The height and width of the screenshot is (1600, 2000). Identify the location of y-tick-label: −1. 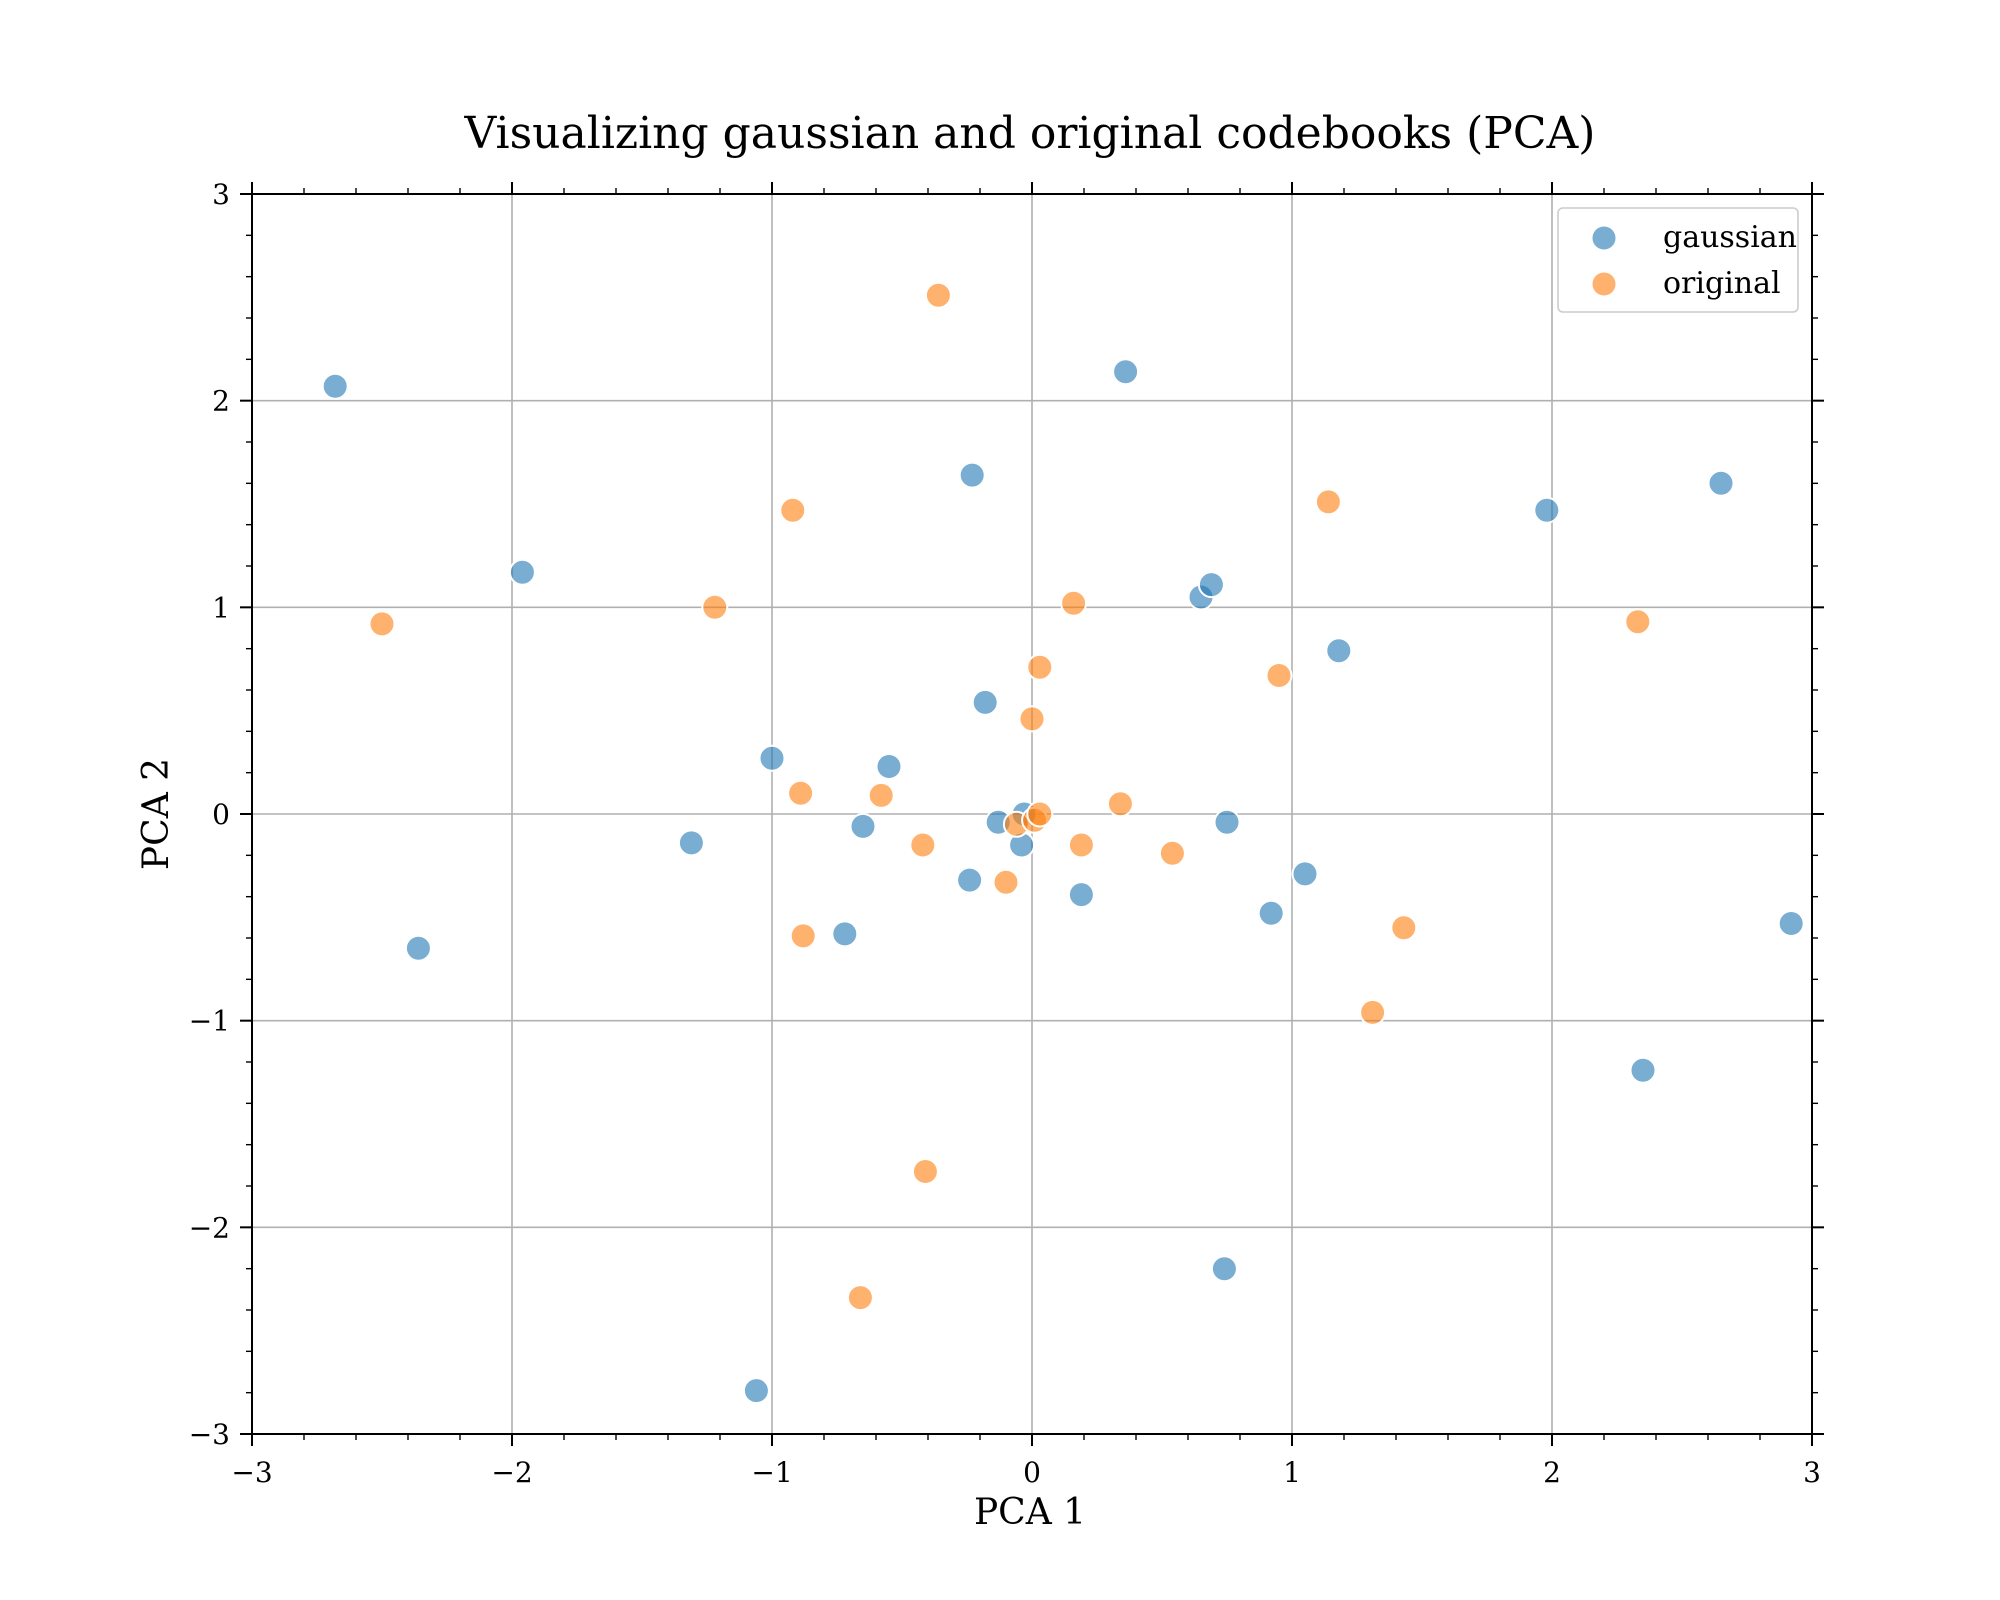
(209, 1021).